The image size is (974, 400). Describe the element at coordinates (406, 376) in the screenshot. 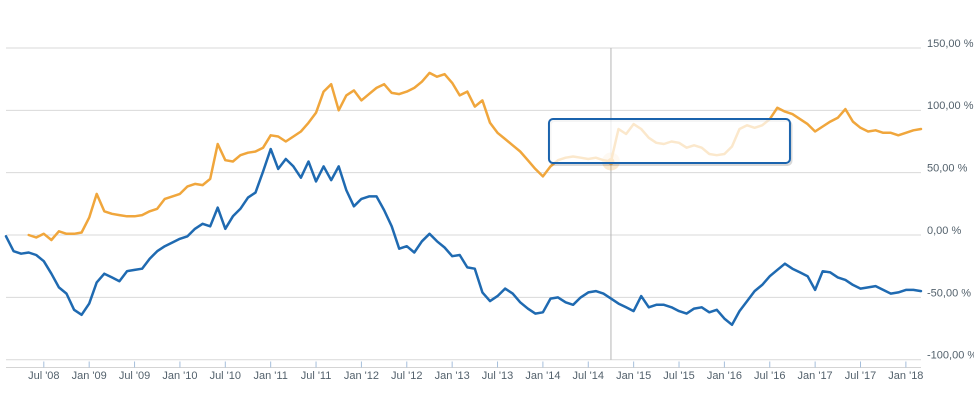

I see `x-tick-label-8: Jul '12` at that location.